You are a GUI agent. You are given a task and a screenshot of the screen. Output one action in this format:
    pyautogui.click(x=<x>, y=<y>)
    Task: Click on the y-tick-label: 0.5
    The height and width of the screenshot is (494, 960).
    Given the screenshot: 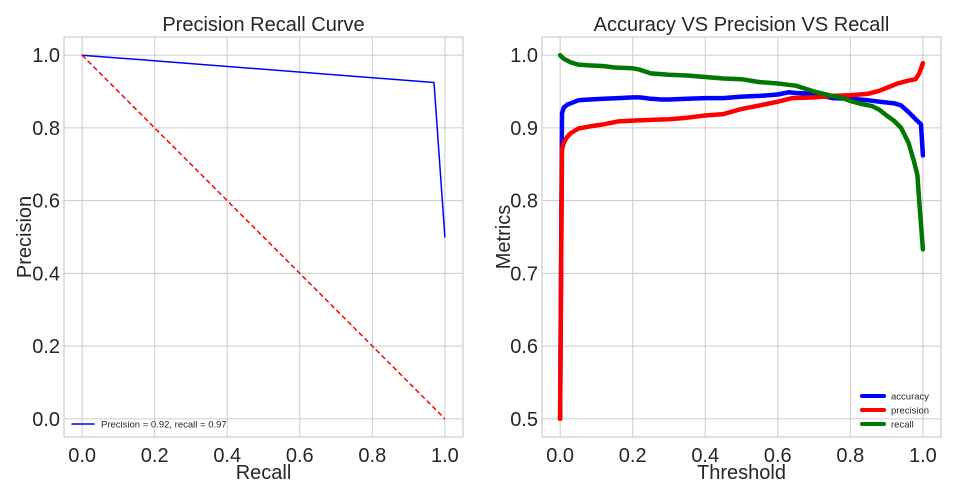 What is the action you would take?
    pyautogui.click(x=524, y=420)
    